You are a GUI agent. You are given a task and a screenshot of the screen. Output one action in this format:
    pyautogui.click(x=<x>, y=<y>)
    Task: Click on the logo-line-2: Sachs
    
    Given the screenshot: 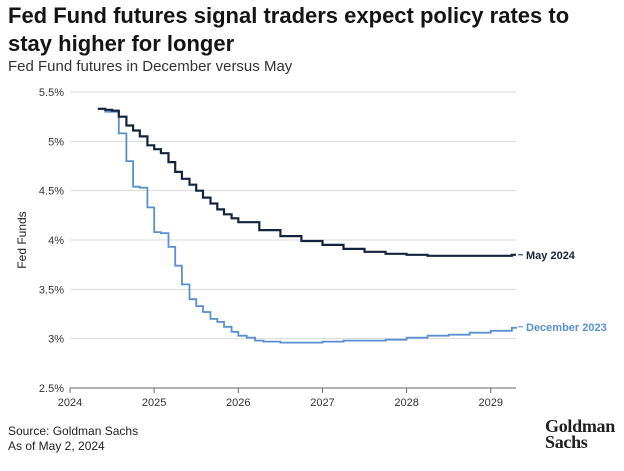 What is the action you would take?
    pyautogui.click(x=566, y=442)
    